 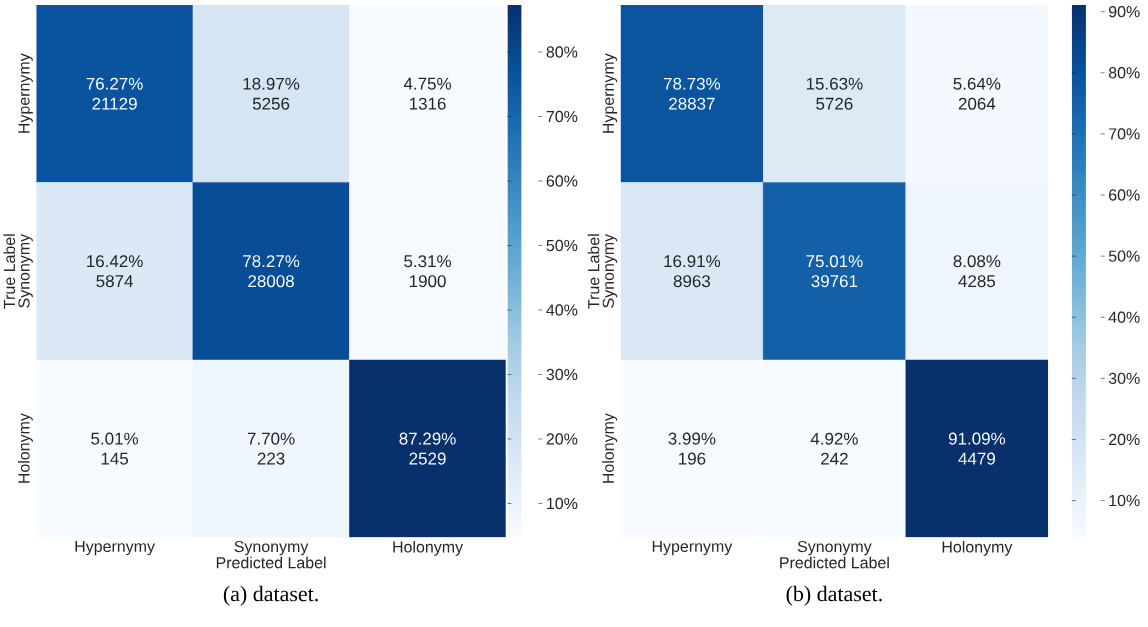 What do you see at coordinates (977, 448) in the screenshot?
I see `data-label: 91.09% 4479` at bounding box center [977, 448].